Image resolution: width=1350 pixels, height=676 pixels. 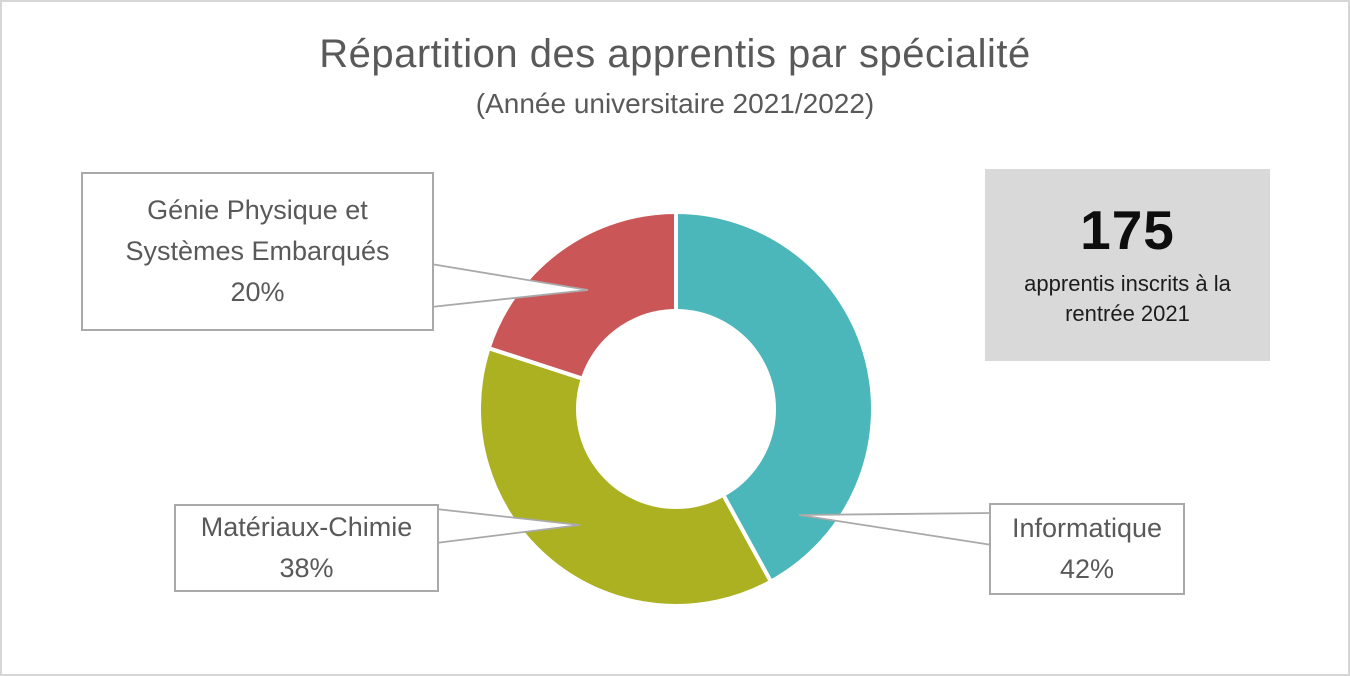 I want to click on callout-label-line: Matériaux-Chimie, so click(x=306, y=527).